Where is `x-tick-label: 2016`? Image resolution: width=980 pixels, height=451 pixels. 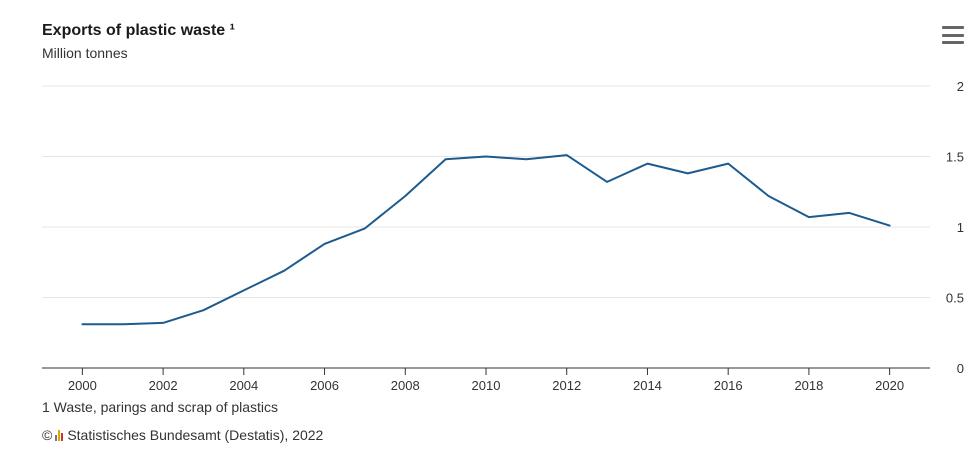
x-tick-label: 2016 is located at coordinates (728, 385).